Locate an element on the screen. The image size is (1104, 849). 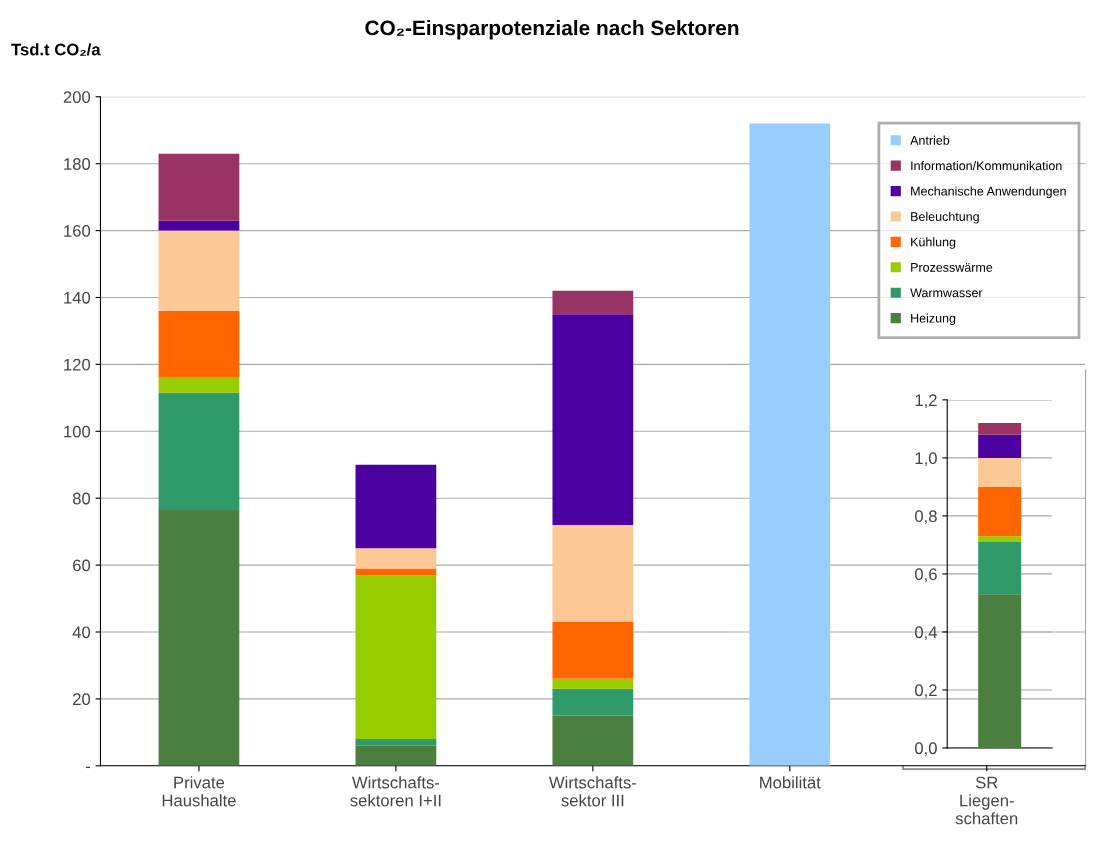
y-tick-label: 1,0 is located at coordinates (926, 459).